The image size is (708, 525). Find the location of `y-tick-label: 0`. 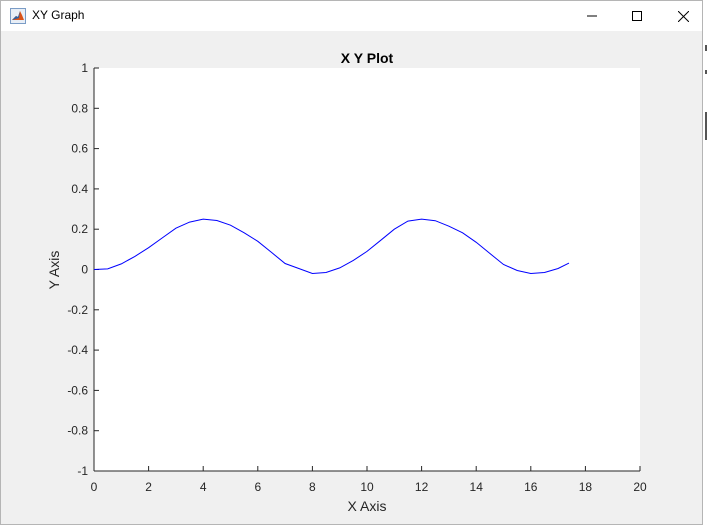

y-tick-label: 0 is located at coordinates (84, 270).